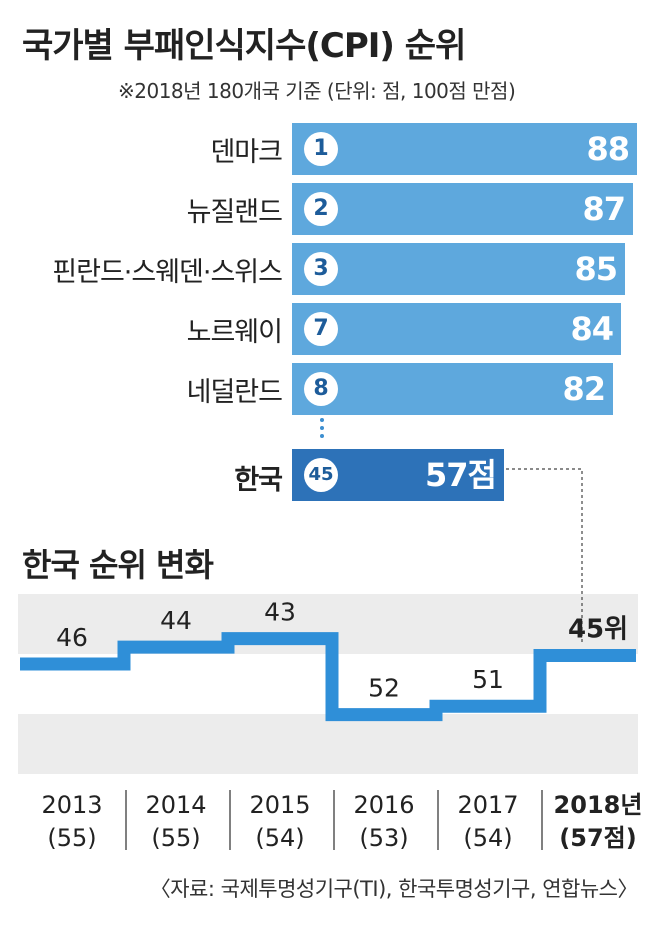 The height and width of the screenshot is (925, 660). Describe the element at coordinates (584, 389) in the screenshot. I see `bar-value: 82` at that location.